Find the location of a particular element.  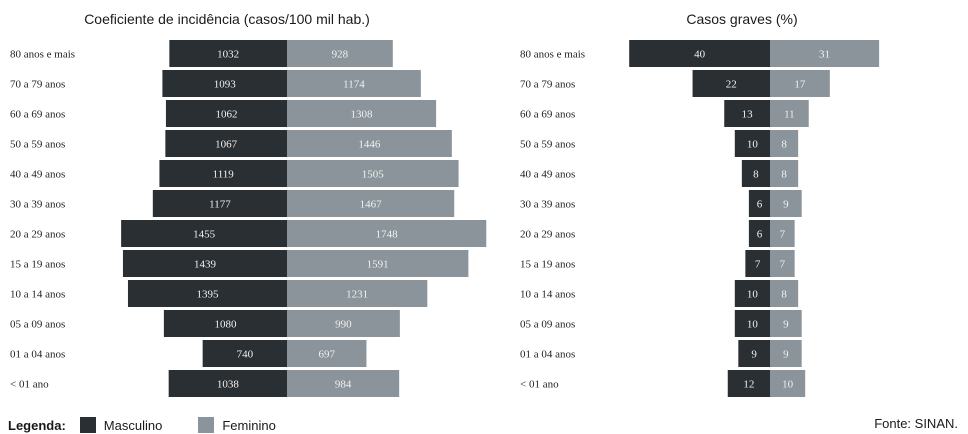

severe-age-label: 15 a 19 anos is located at coordinates (547, 265).